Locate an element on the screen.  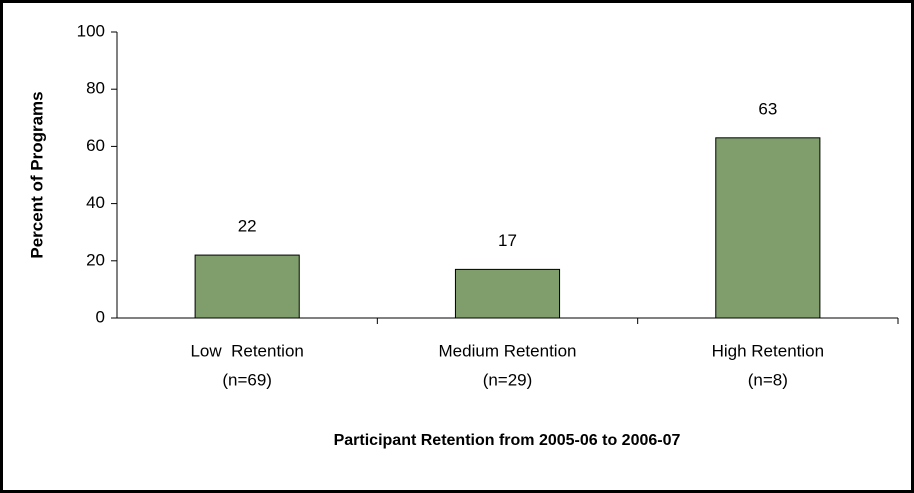
y-tick-label: 80 is located at coordinates (95, 88).